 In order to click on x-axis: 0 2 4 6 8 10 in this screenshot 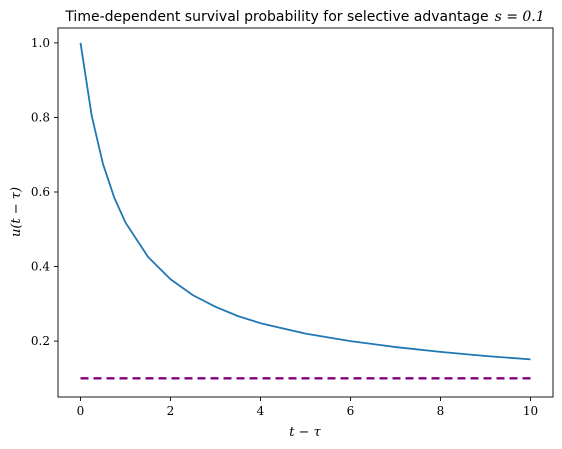, I will do `click(307, 407)`.